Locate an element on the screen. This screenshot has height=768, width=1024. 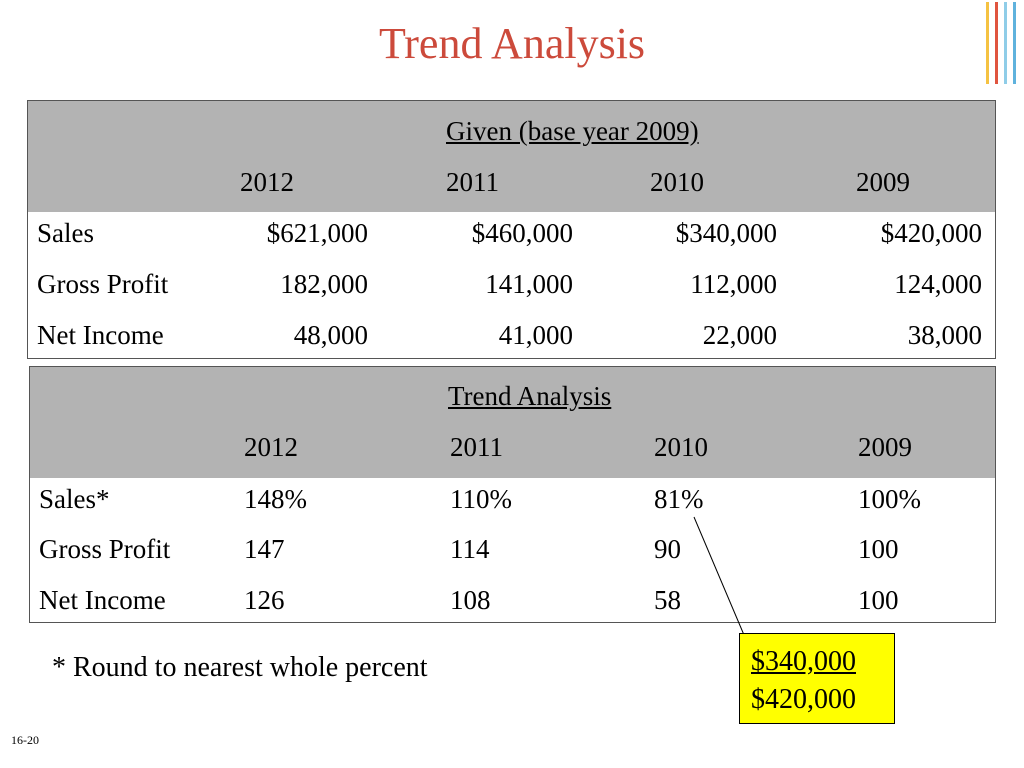
row-label-sales: Sales is located at coordinates (65, 233).